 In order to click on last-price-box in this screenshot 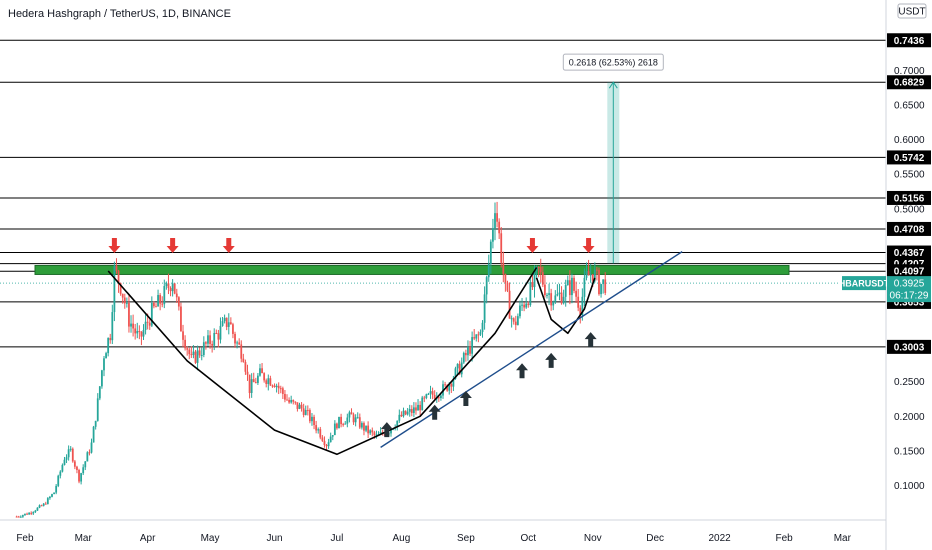, I will do `click(909, 289)`.